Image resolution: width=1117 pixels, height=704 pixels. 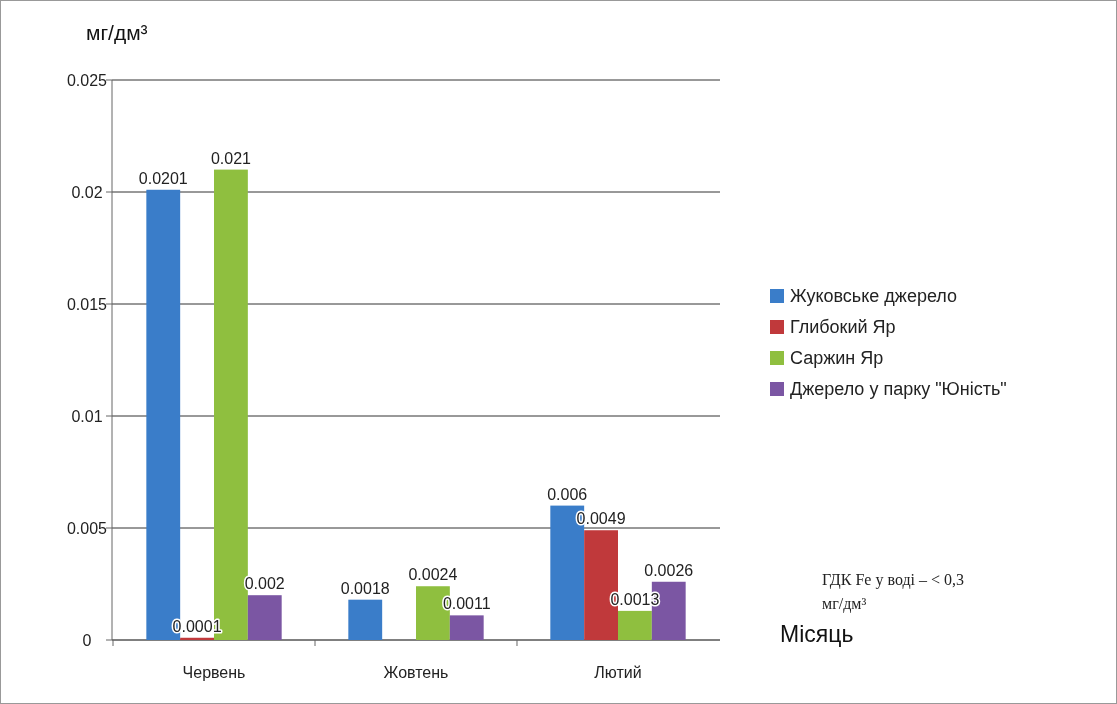 What do you see at coordinates (433, 575) in the screenshot?
I see `data-label: 0.0024` at bounding box center [433, 575].